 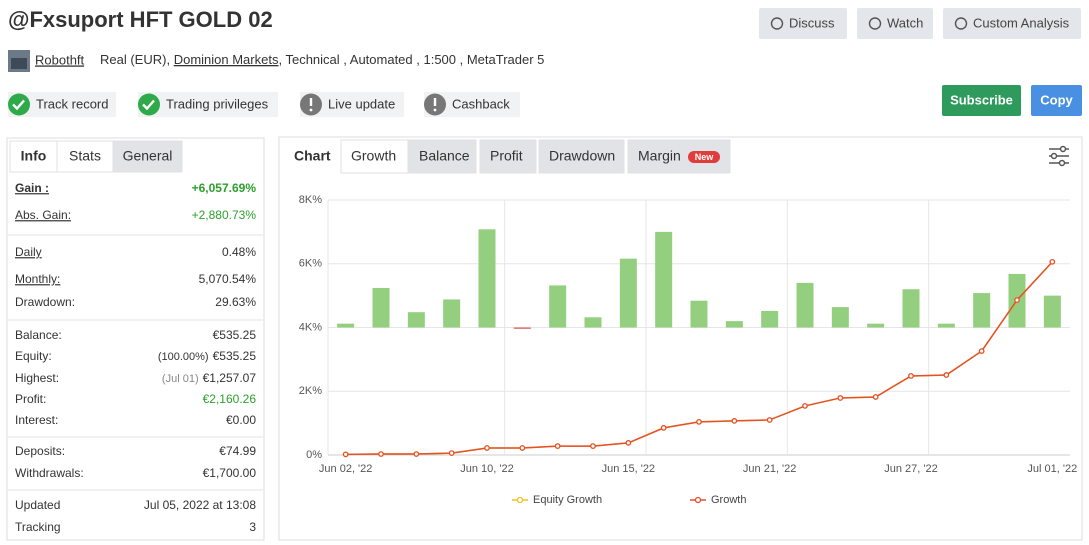 I want to click on chart-tab-label: Margin, so click(x=659, y=156).